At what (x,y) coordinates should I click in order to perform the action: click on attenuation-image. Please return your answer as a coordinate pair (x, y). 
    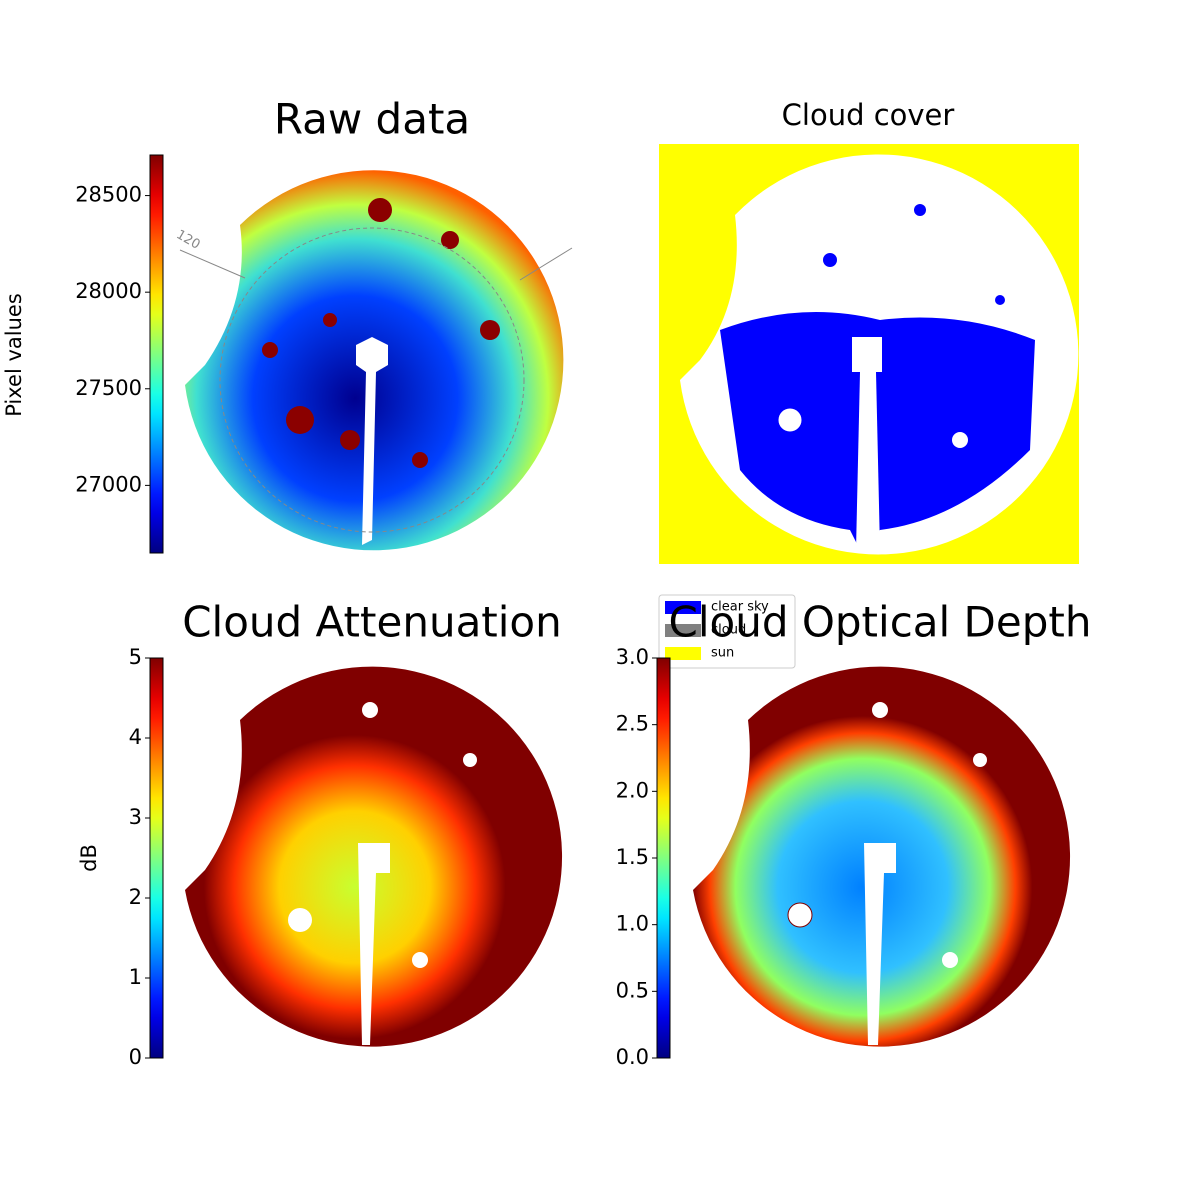
    Looking at the image, I should click on (374, 856).